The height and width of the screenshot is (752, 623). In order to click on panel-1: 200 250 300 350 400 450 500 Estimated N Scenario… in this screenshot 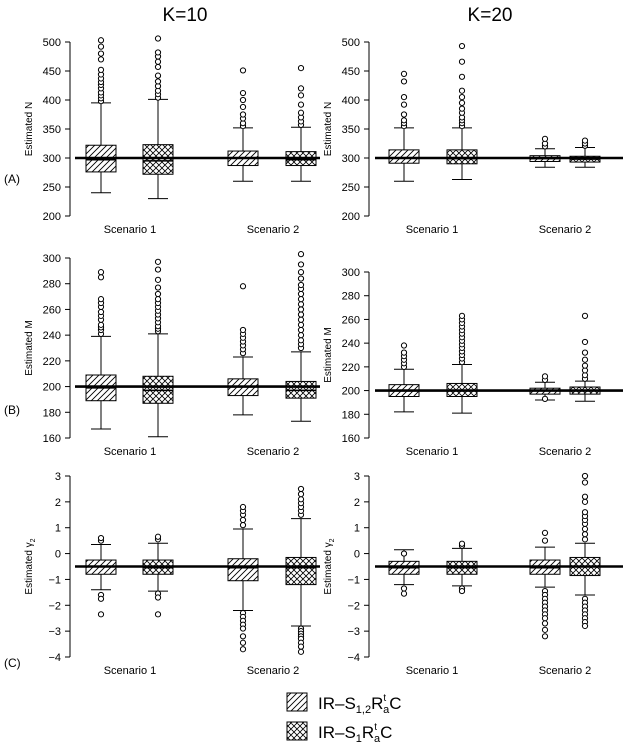, I will do `click(172, 135)`.